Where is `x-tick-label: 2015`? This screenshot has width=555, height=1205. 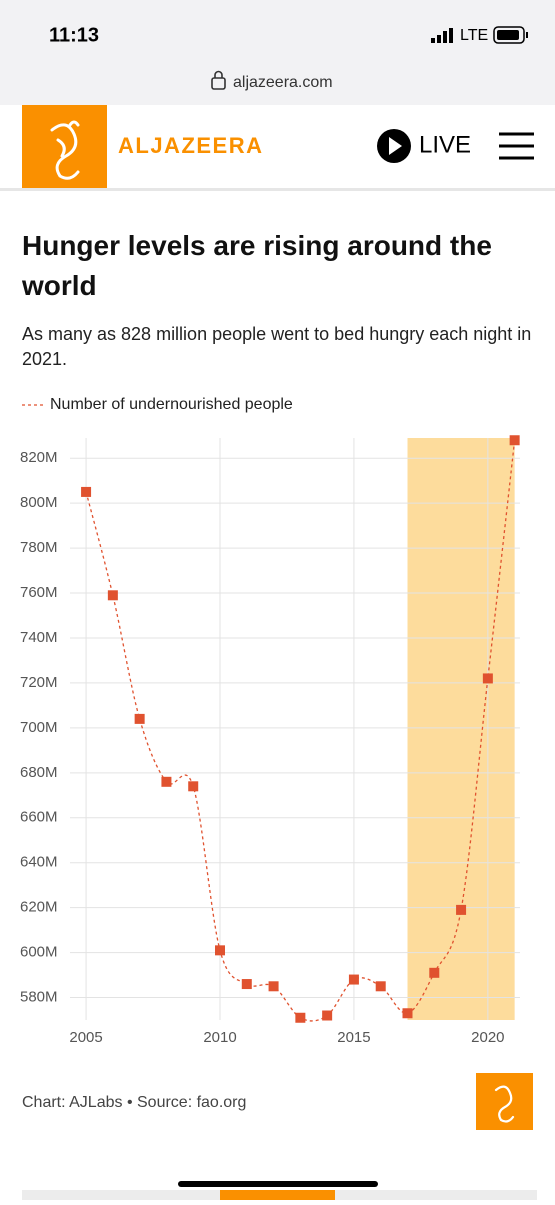
x-tick-label: 2015 is located at coordinates (353, 1037).